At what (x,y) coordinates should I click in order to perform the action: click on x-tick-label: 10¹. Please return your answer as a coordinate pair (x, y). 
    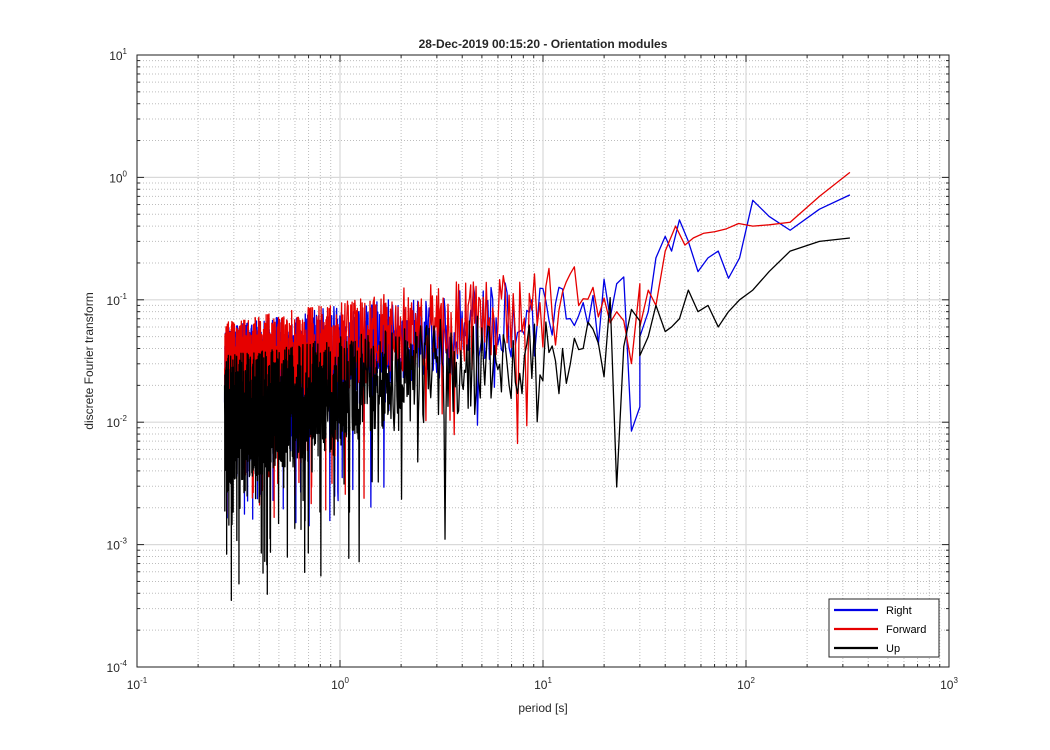
    Looking at the image, I should click on (543, 684).